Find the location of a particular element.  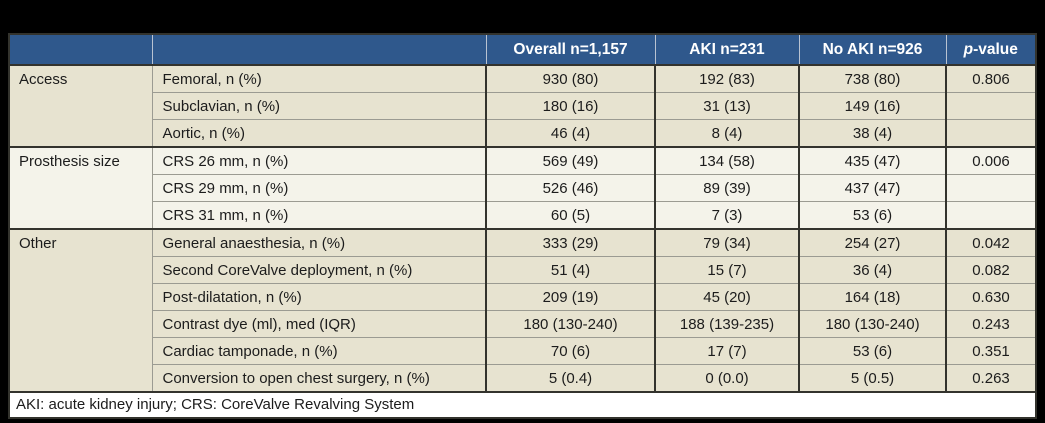

variable-column-header is located at coordinates (318, 50).